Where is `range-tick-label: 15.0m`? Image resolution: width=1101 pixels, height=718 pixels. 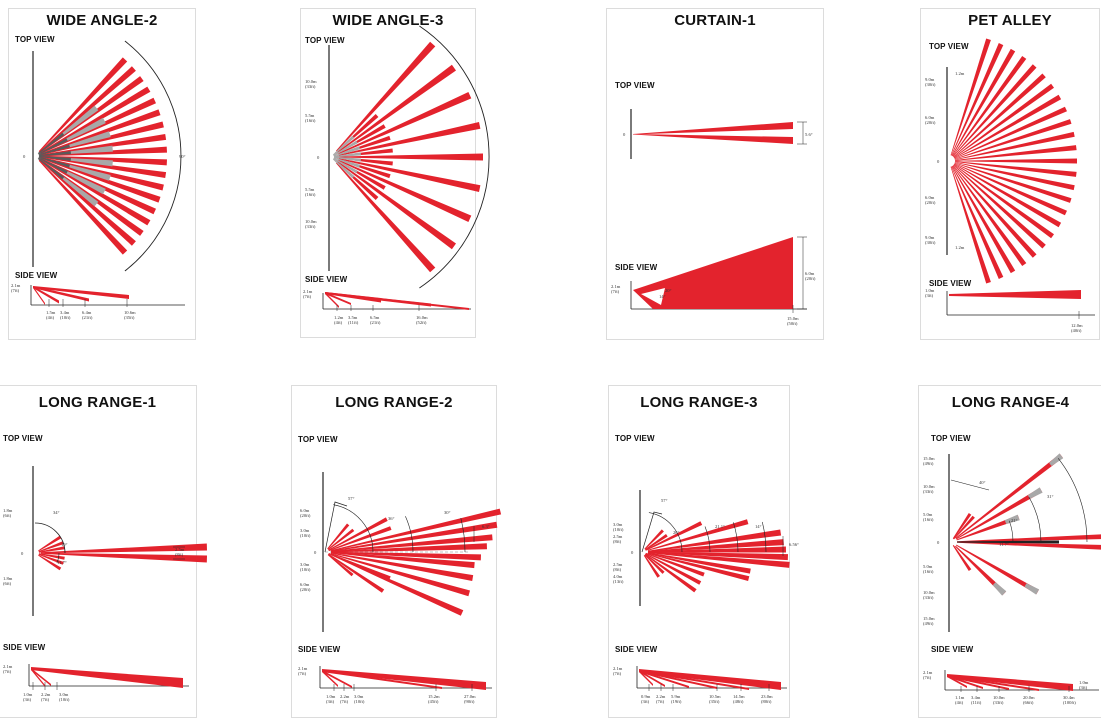 range-tick-label: 15.0m is located at coordinates (793, 318).